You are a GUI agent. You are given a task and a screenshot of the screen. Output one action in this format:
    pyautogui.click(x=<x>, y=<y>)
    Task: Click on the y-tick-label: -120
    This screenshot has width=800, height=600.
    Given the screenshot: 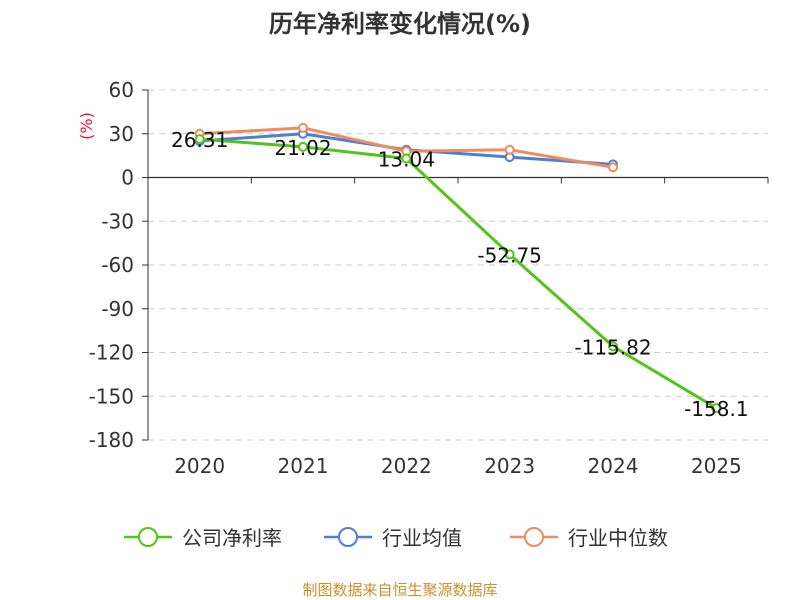 What is the action you would take?
    pyautogui.click(x=111, y=353)
    